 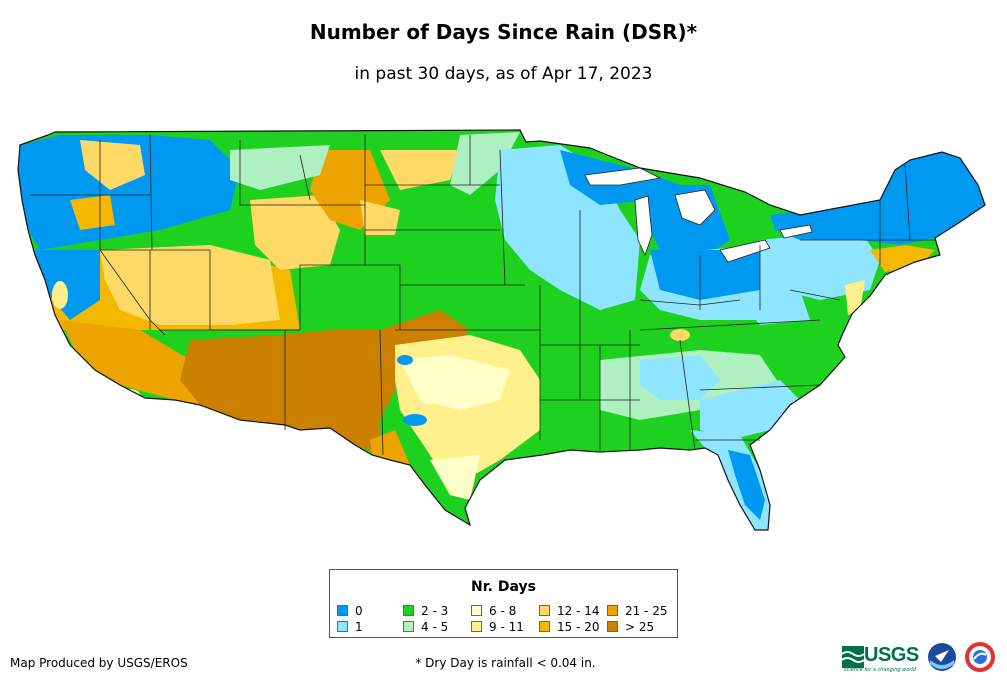 I want to click on noaa-logo-icon, so click(x=942, y=657).